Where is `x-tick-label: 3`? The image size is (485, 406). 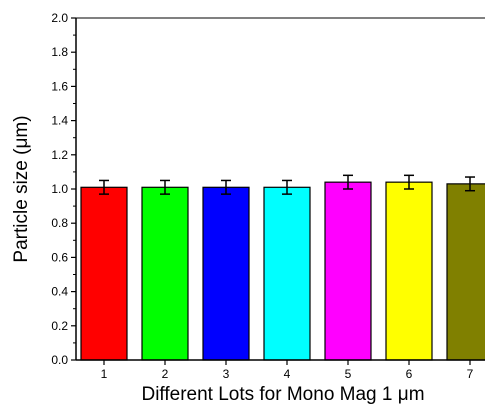
x-tick-label: 3 is located at coordinates (226, 374).